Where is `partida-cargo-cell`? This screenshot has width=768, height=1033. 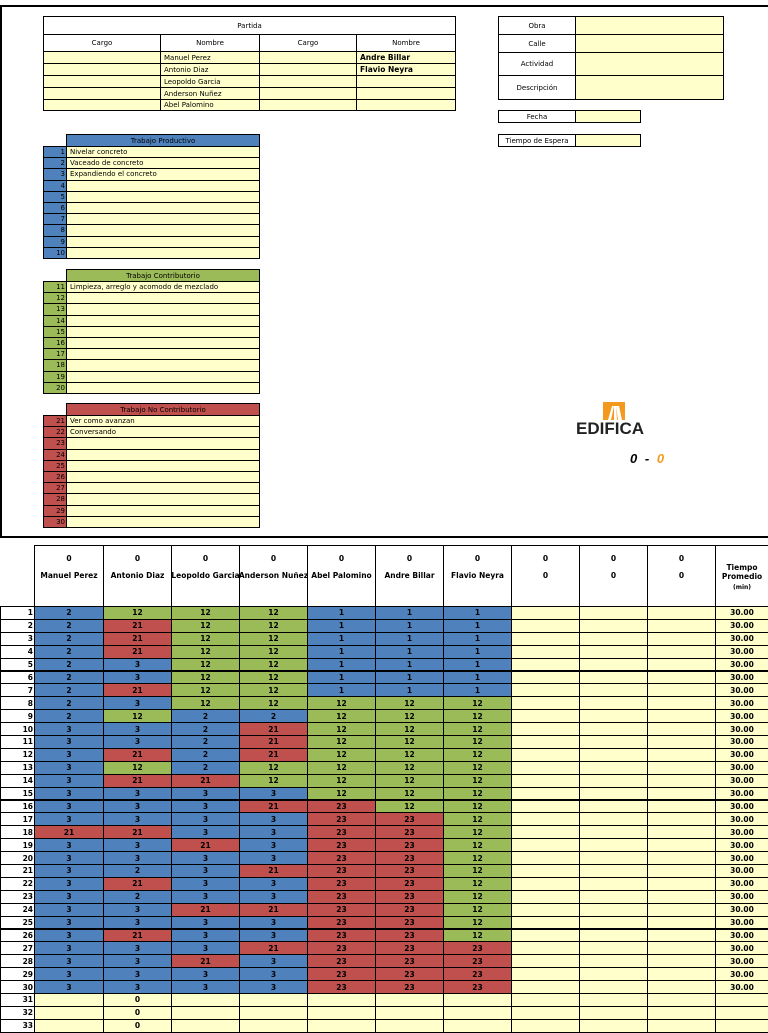 partida-cargo-cell is located at coordinates (102, 105).